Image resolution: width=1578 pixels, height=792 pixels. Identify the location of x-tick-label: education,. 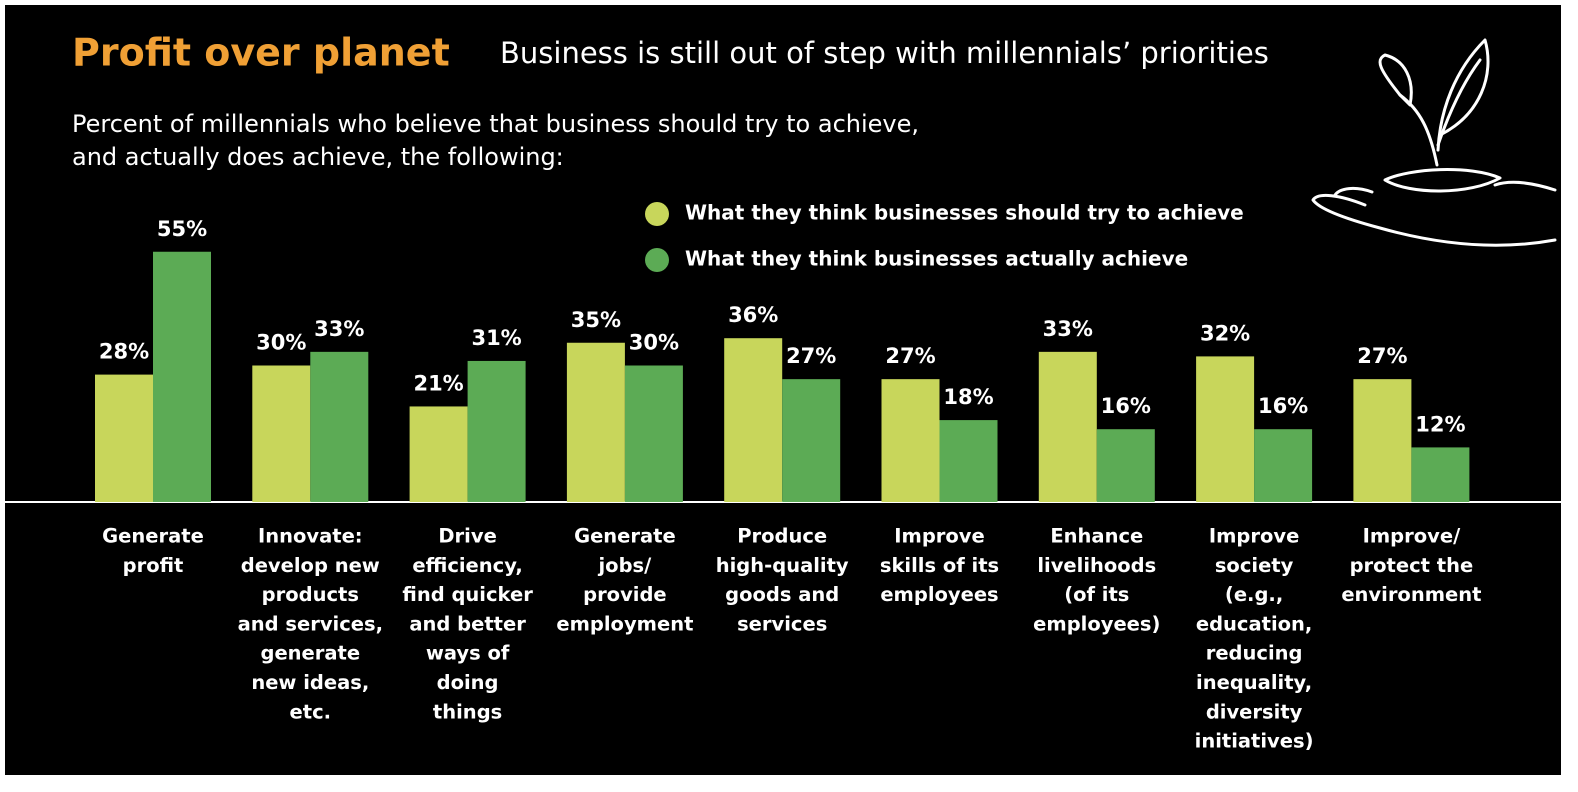
(1254, 623).